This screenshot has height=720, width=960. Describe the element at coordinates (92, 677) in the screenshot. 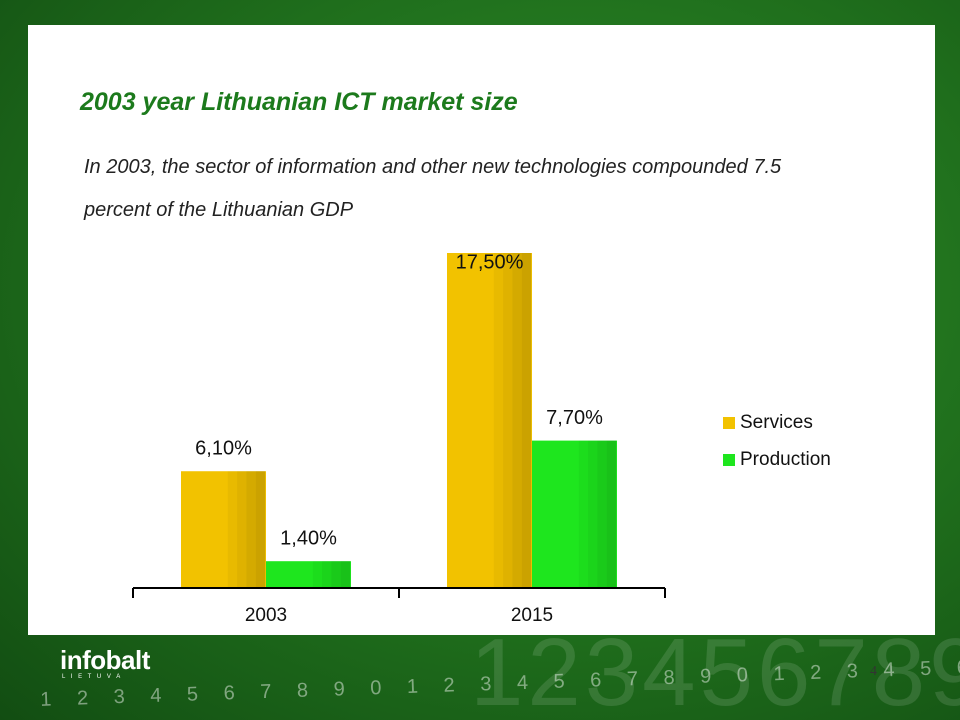

I see `logo-subtitle: L I E T U V A` at that location.